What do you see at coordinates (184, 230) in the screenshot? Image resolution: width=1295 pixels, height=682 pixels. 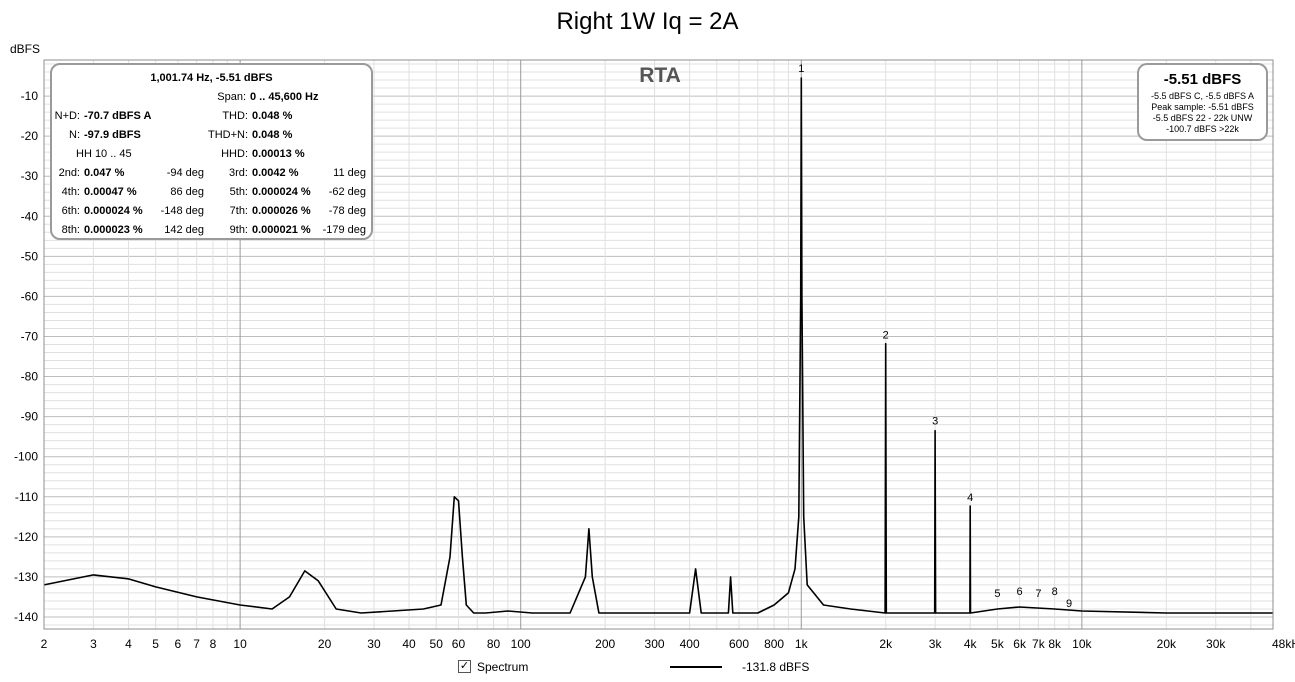 I see `harmonic-phase: 142 deg` at bounding box center [184, 230].